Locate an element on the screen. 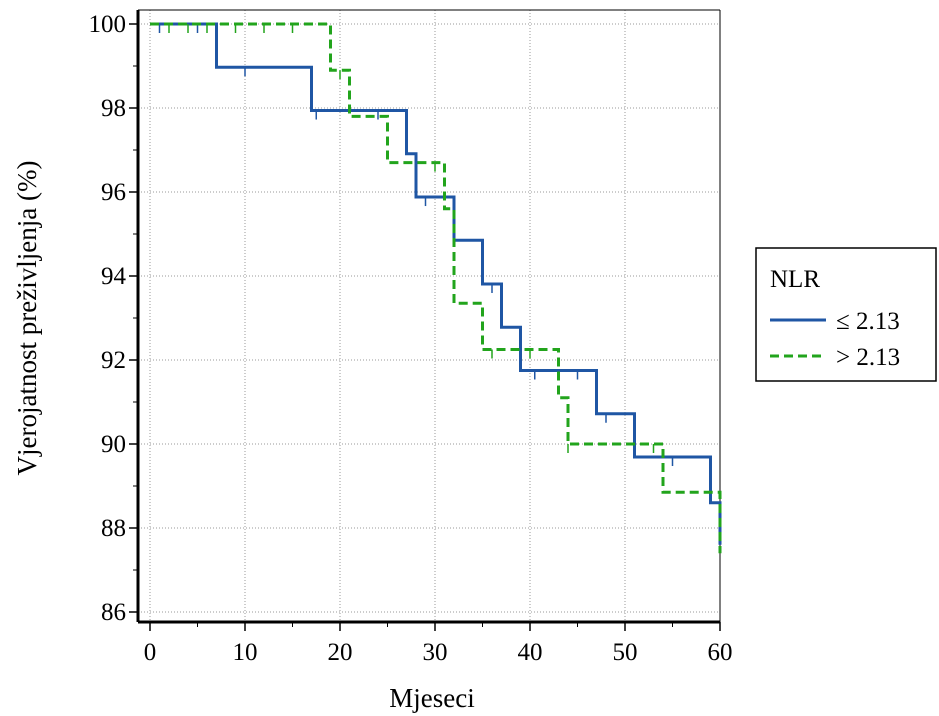  x-tick-label-4: 40 is located at coordinates (530, 652).